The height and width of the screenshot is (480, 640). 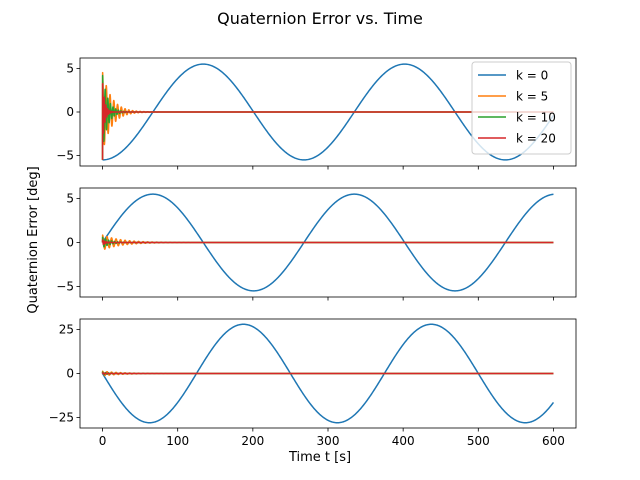 What do you see at coordinates (252, 441) in the screenshot?
I see `x-tick-label: 200` at bounding box center [252, 441].